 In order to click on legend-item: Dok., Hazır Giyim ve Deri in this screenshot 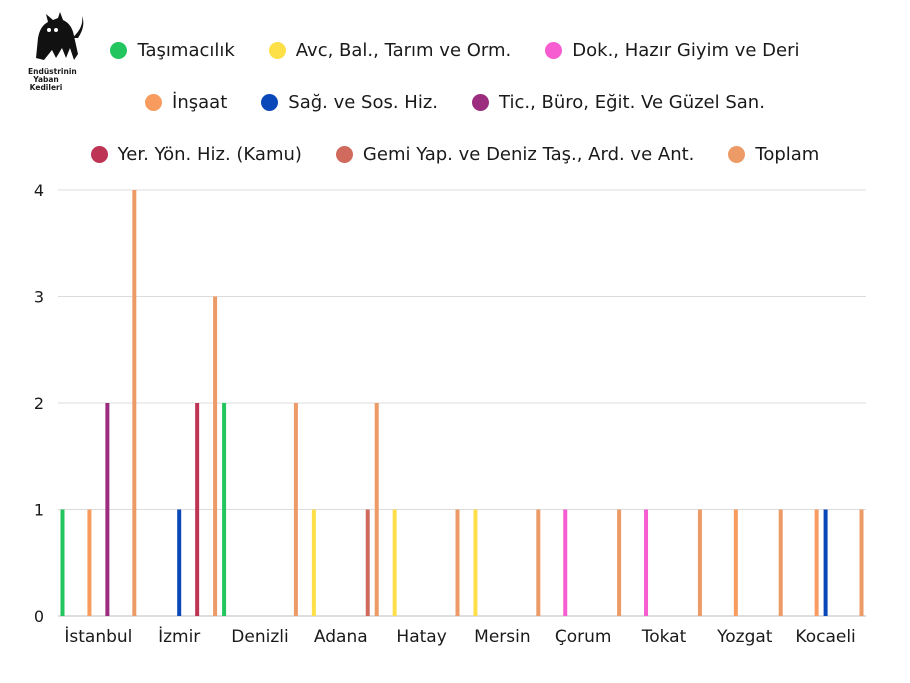, I will do `click(672, 50)`.